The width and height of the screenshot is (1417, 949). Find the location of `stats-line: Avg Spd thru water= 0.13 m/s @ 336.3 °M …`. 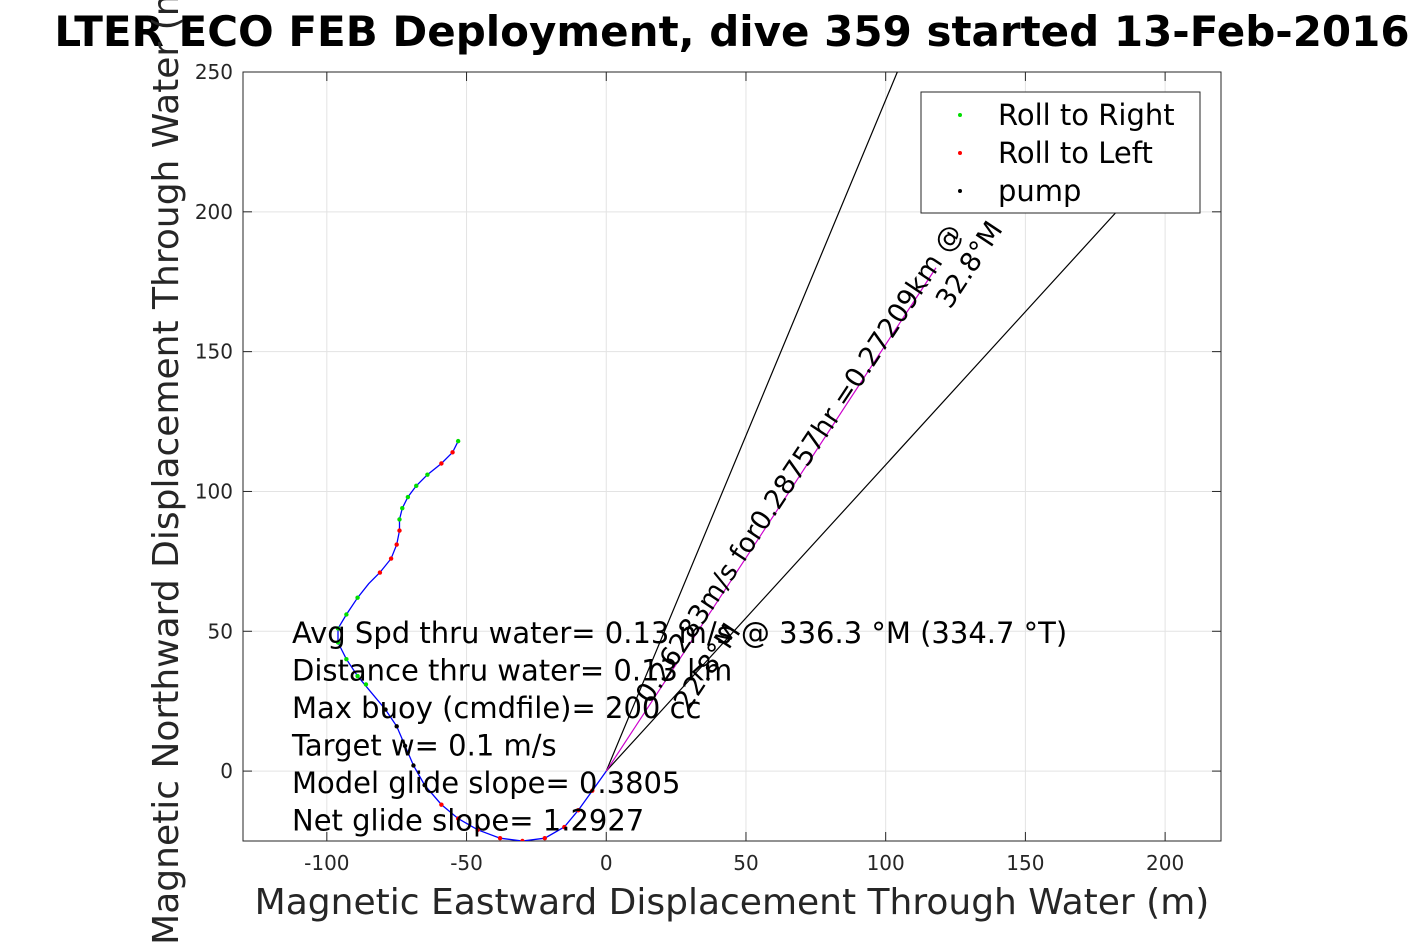

stats-line: Avg Spd thru water= 0.13 m/s @ 336.3 °M … is located at coordinates (679, 633).